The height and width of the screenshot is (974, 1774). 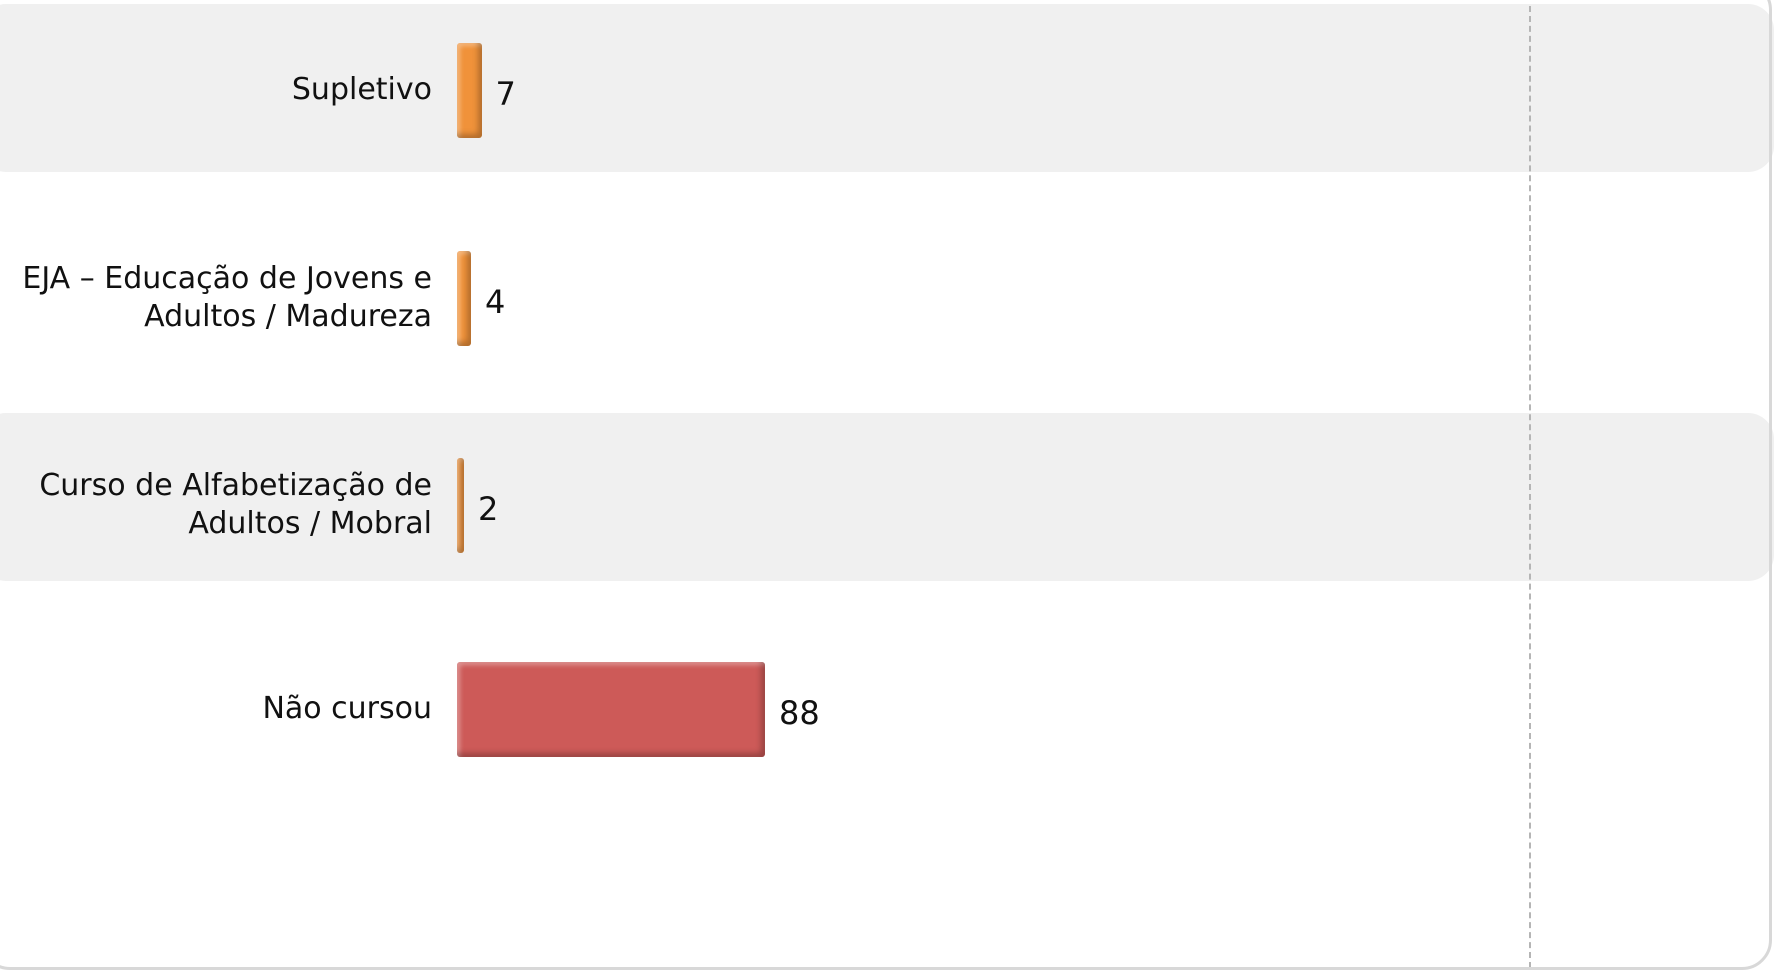 I want to click on category-label: Supletivo, so click(x=361, y=89).